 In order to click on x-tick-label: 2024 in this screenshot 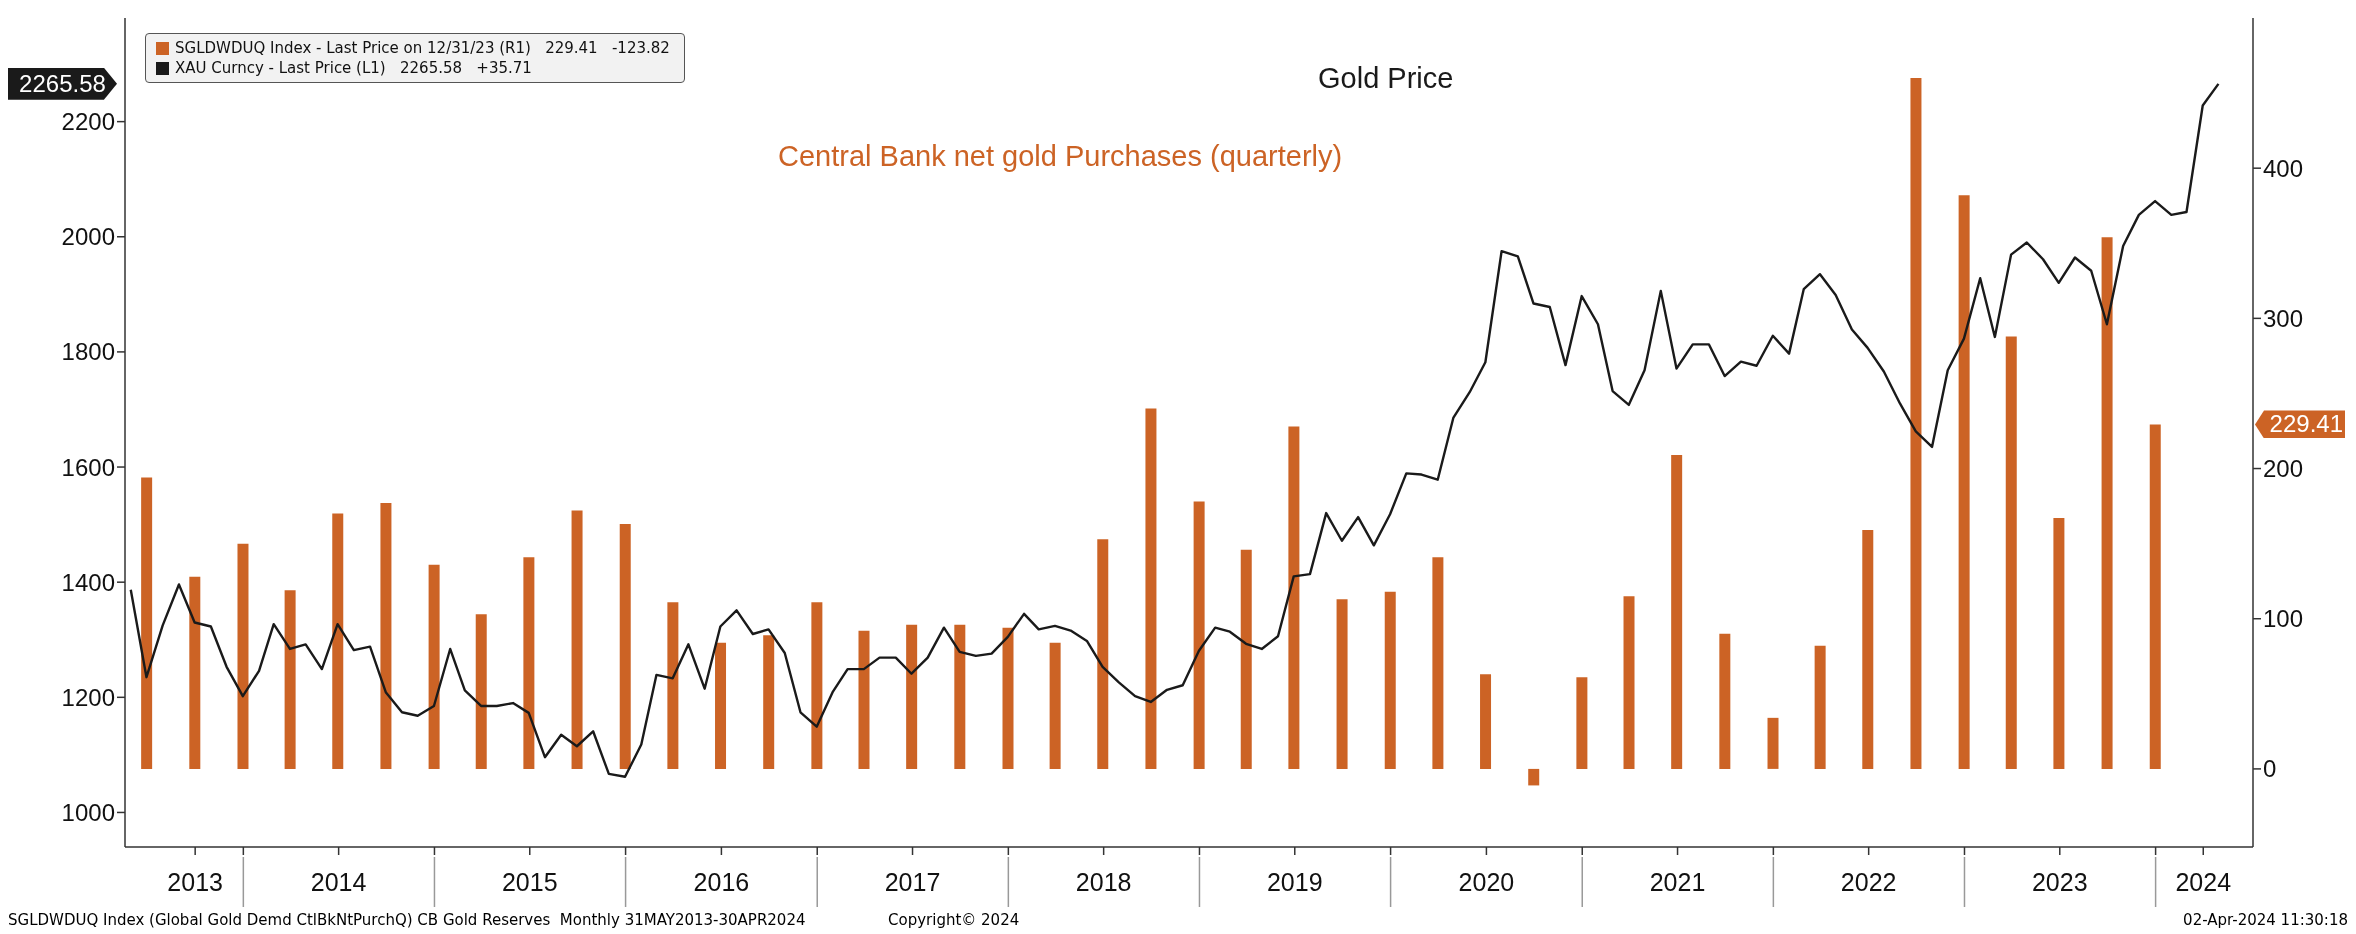, I will do `click(2203, 882)`.